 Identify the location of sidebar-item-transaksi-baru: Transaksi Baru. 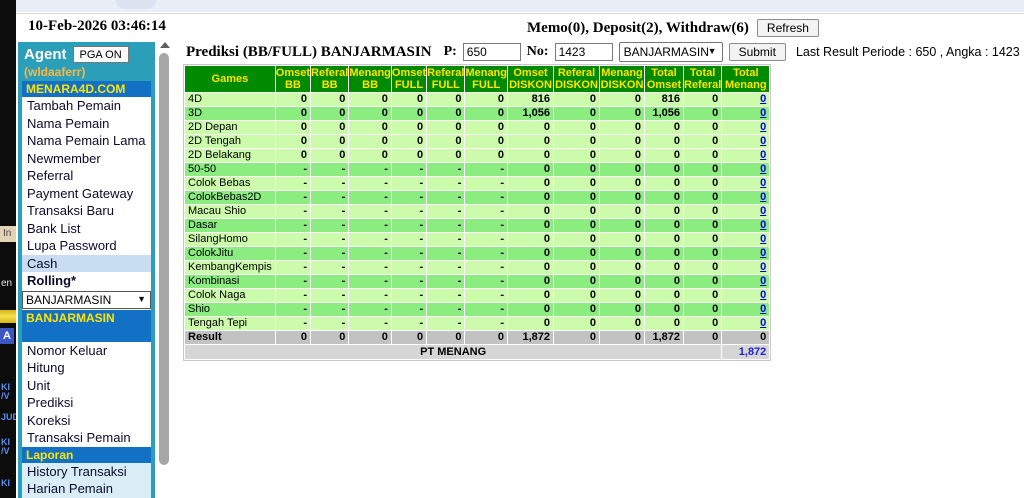
(70, 210).